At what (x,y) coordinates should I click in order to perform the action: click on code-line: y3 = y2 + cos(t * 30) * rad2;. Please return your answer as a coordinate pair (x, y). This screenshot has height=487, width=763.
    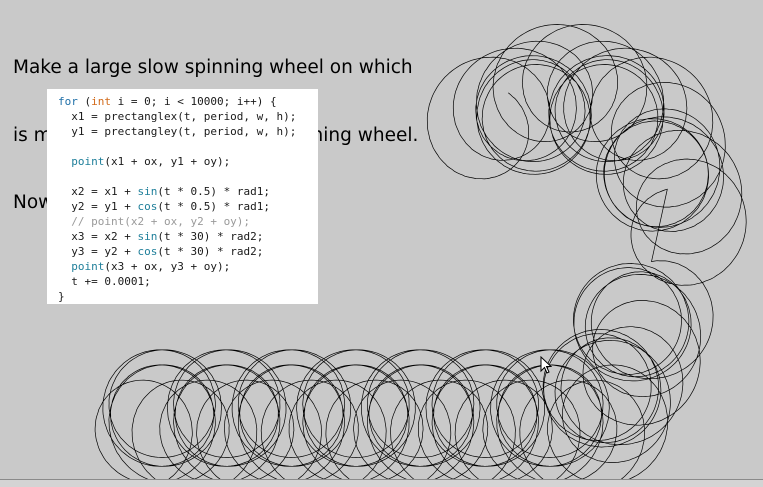
    Looking at the image, I should click on (188, 251).